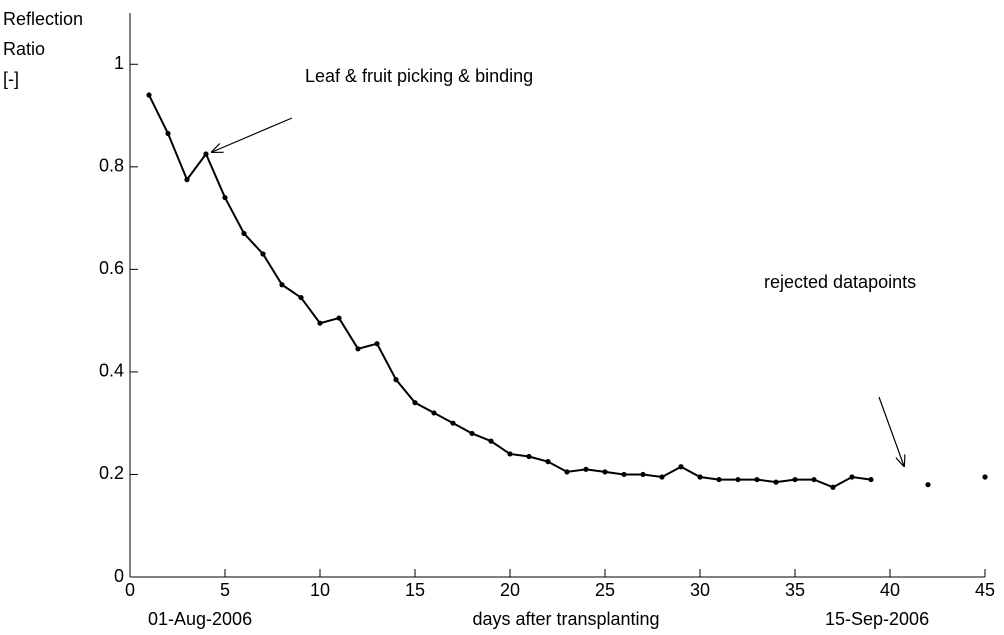 The height and width of the screenshot is (635, 1004). I want to click on x-tick-label: 0, so click(130, 590).